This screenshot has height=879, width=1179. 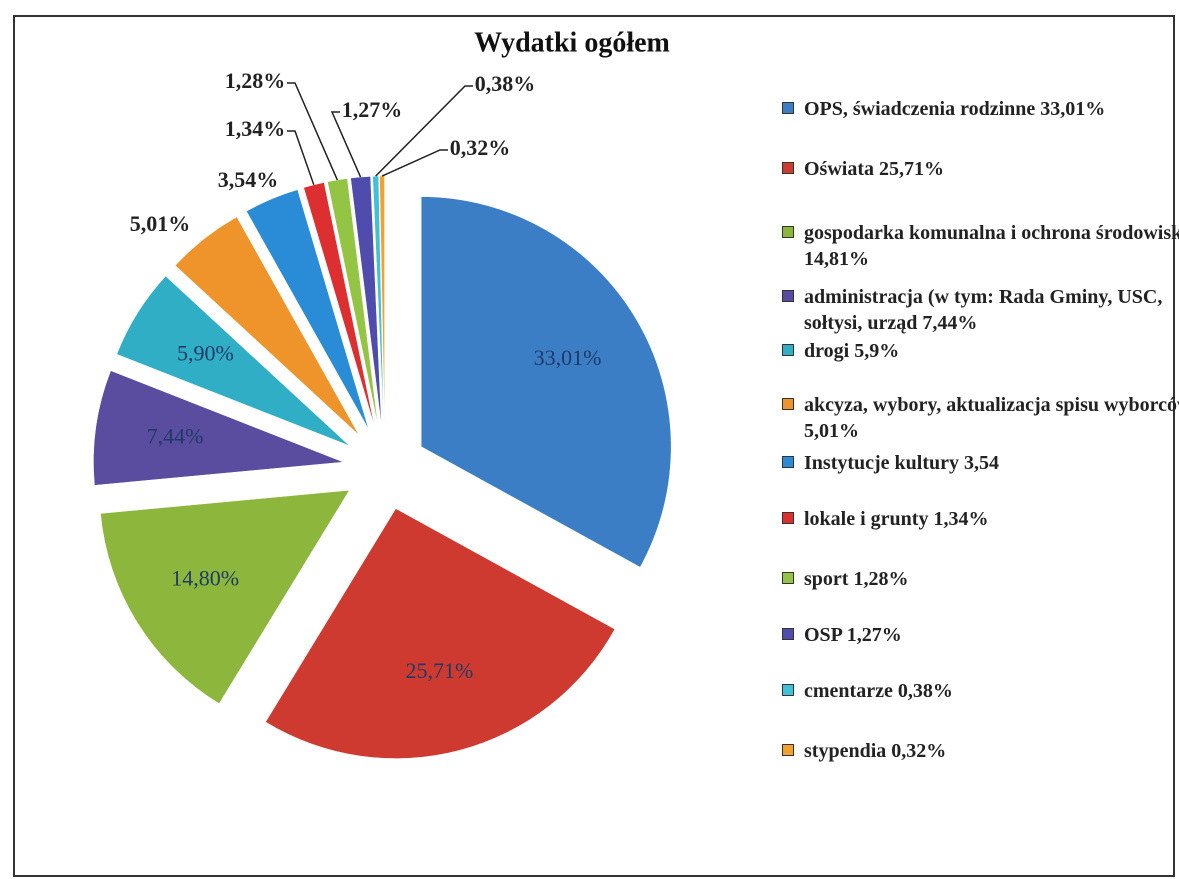 I want to click on chart-title: Wydatki ogółem, so click(x=572, y=42).